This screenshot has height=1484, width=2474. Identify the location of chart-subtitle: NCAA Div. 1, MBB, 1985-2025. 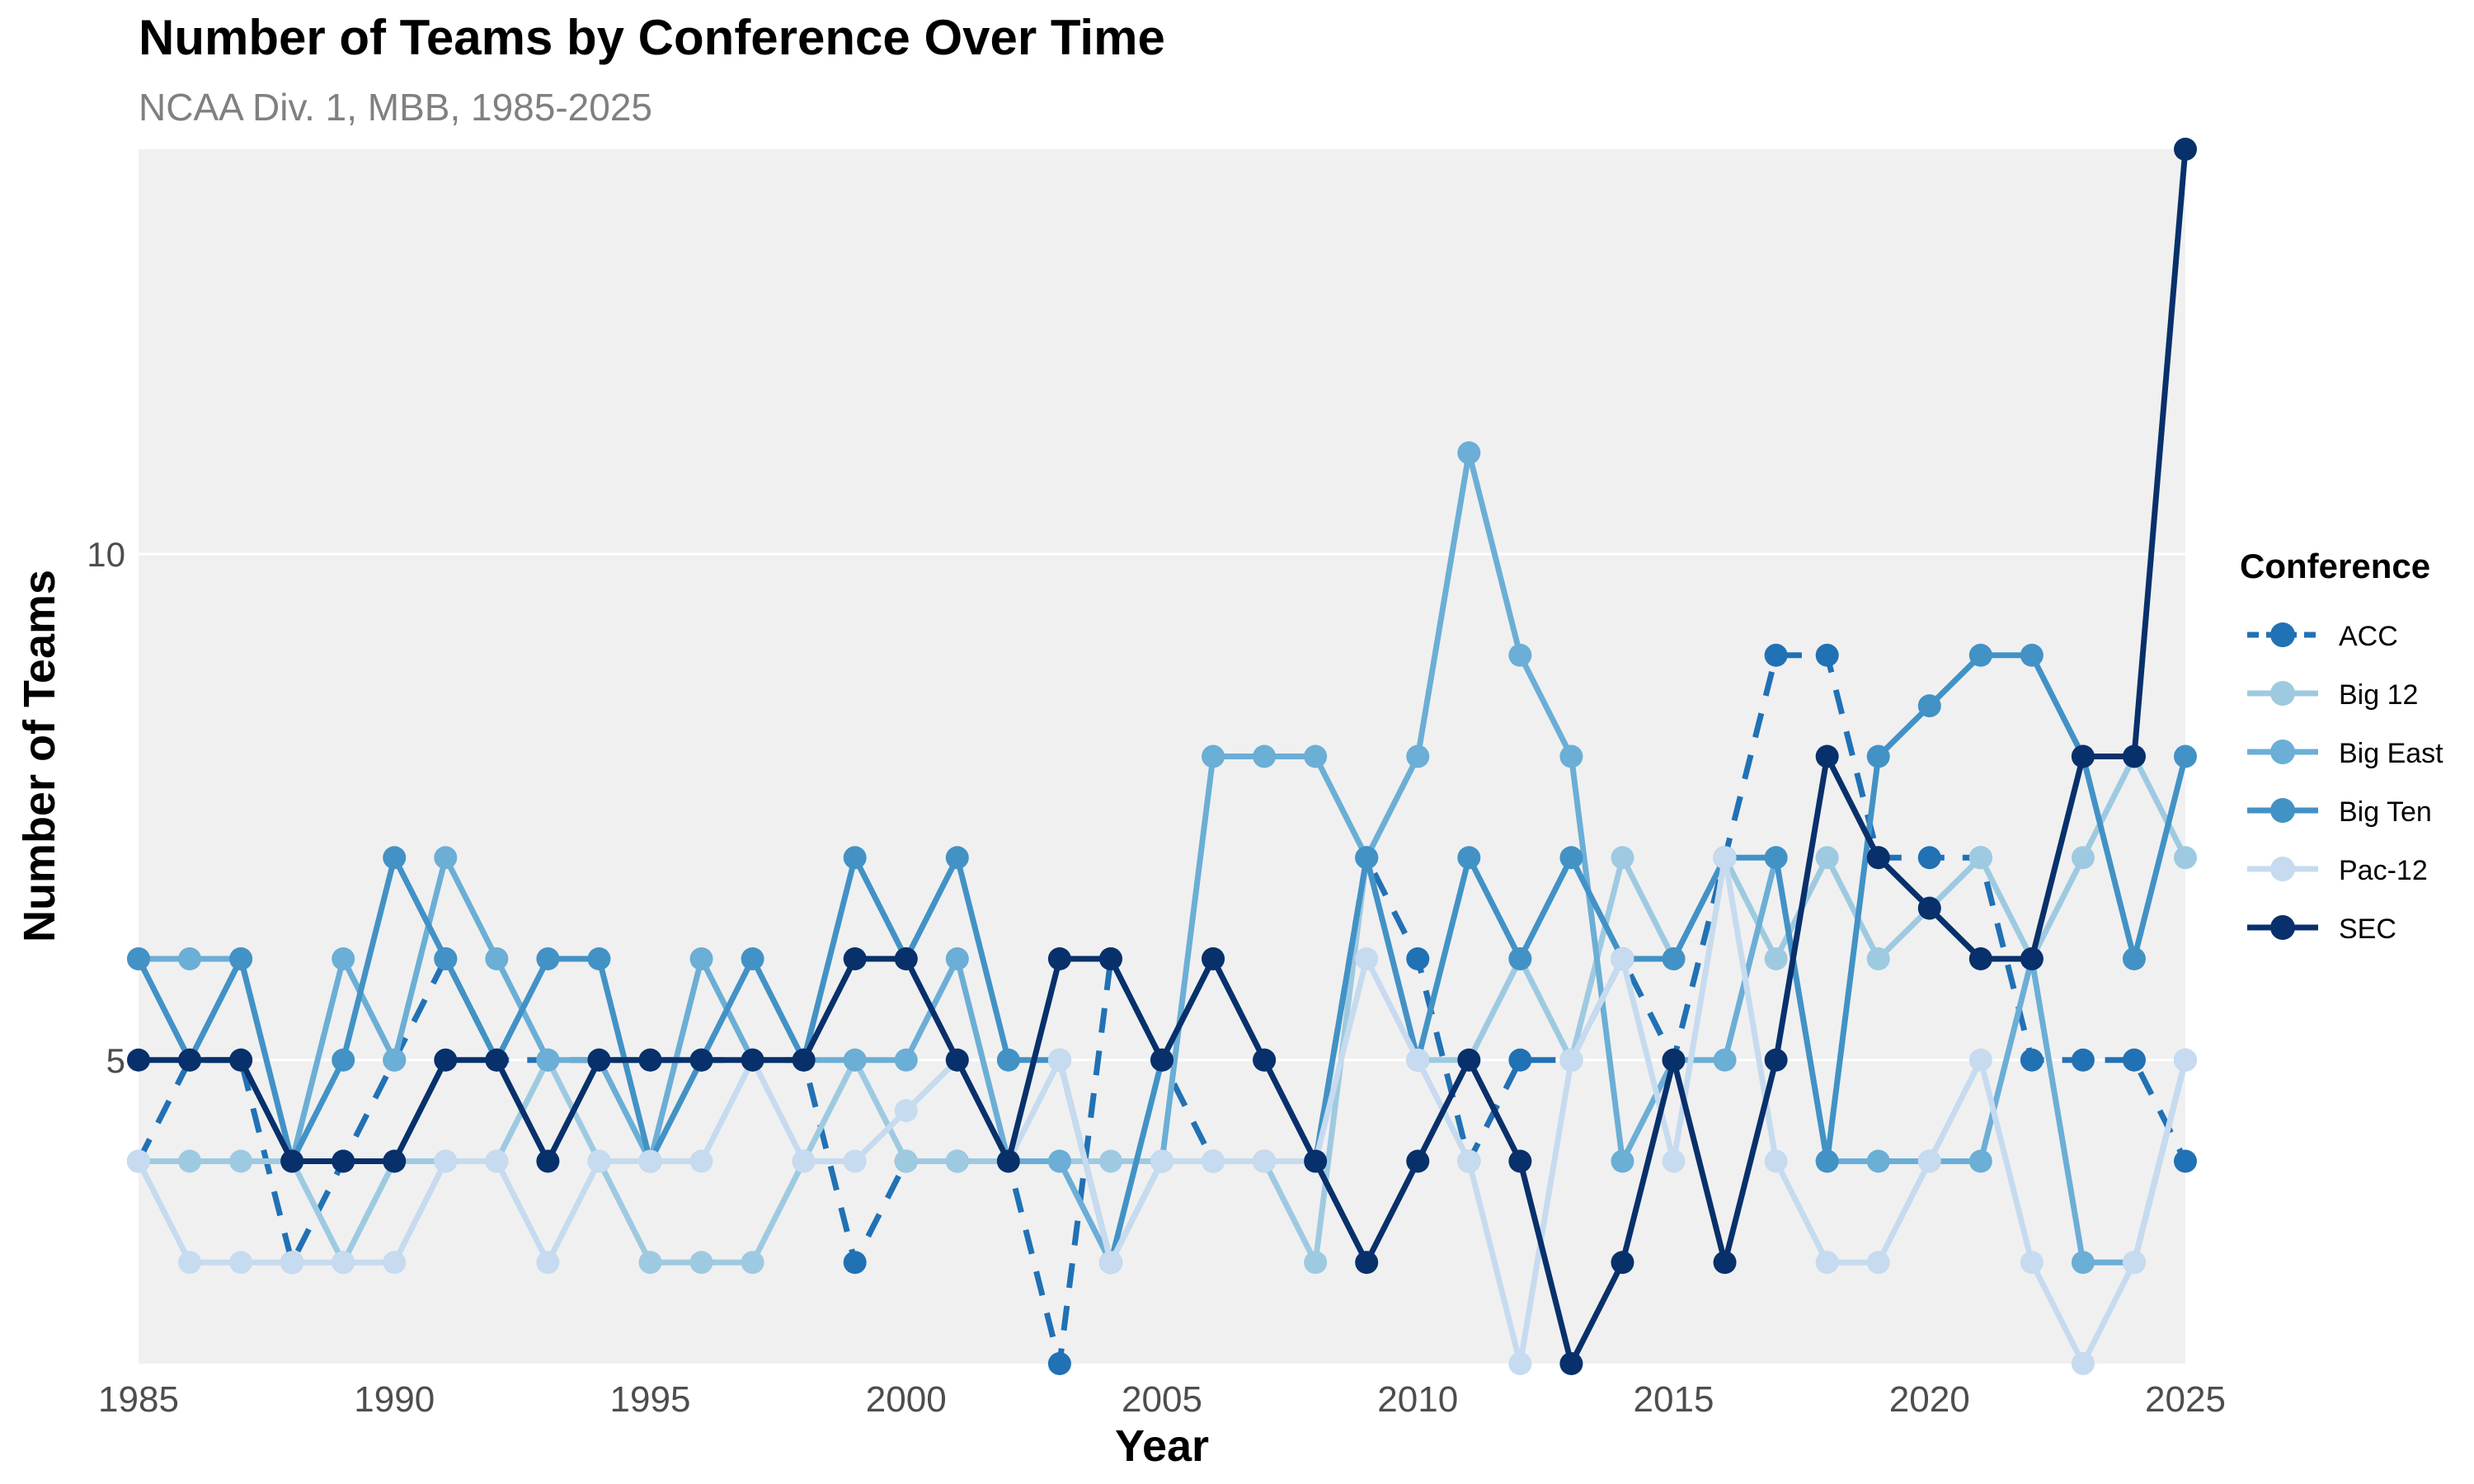
(395, 107).